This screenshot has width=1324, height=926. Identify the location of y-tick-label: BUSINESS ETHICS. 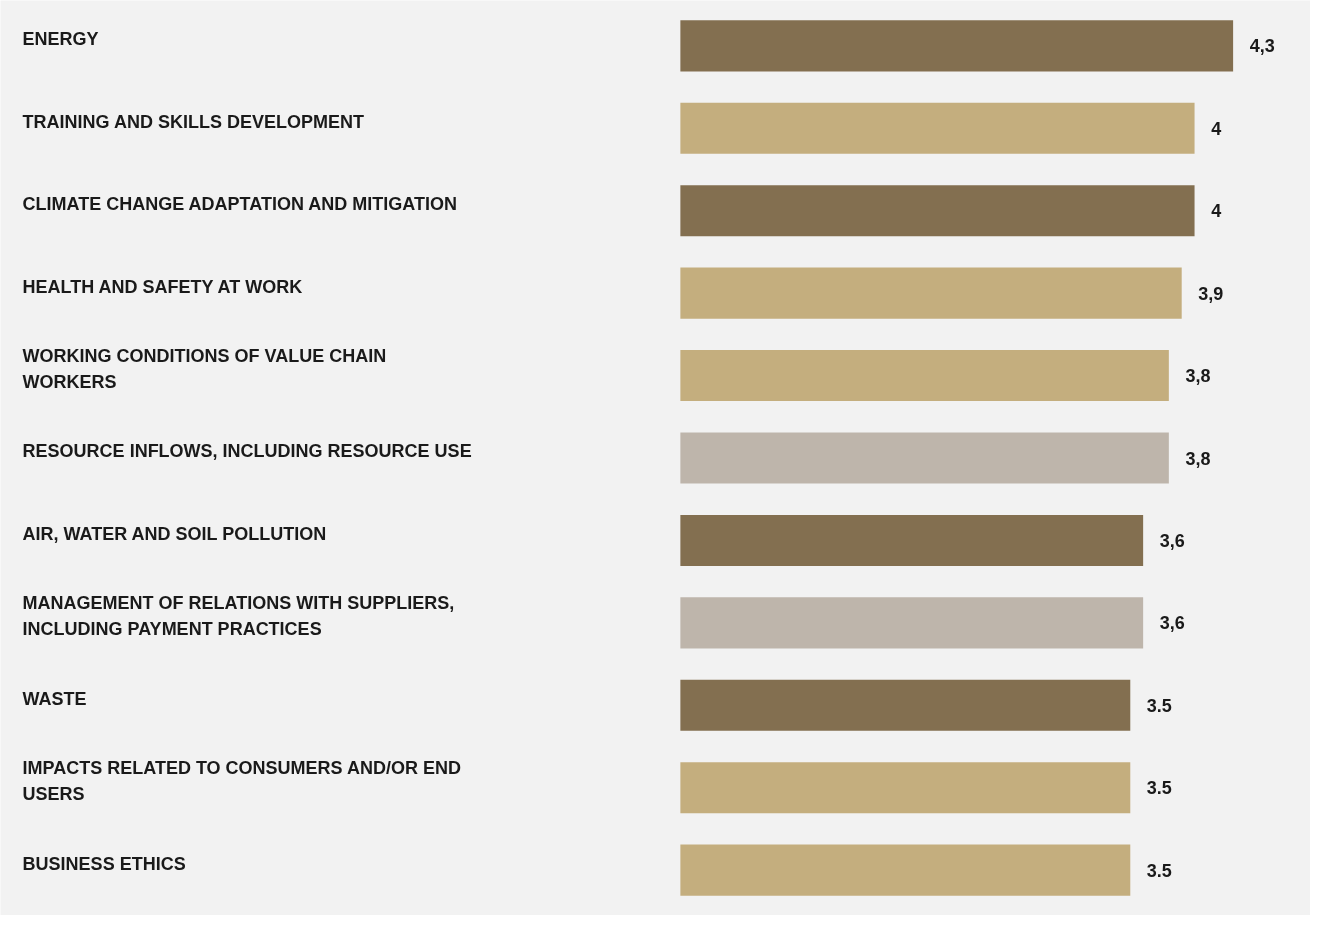
(104, 863).